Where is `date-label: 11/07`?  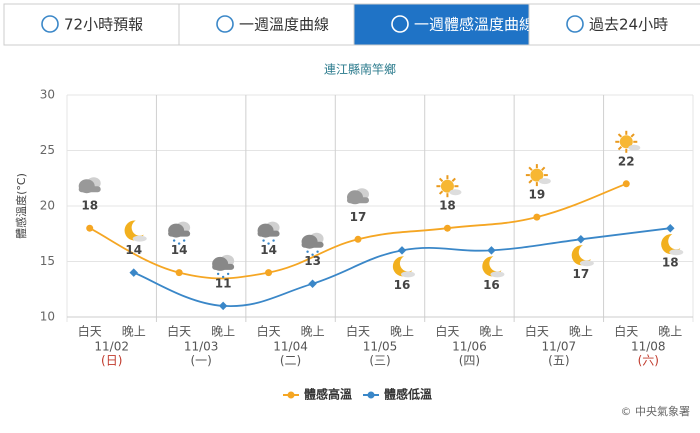
date-label: 11/07 is located at coordinates (559, 347).